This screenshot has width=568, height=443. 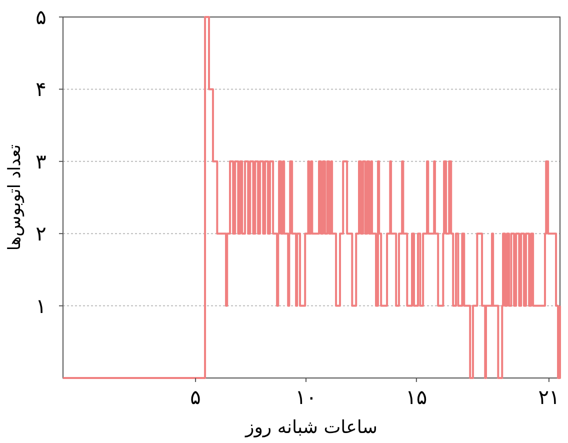 I want to click on y-tick-label: ۳, so click(x=41, y=161).